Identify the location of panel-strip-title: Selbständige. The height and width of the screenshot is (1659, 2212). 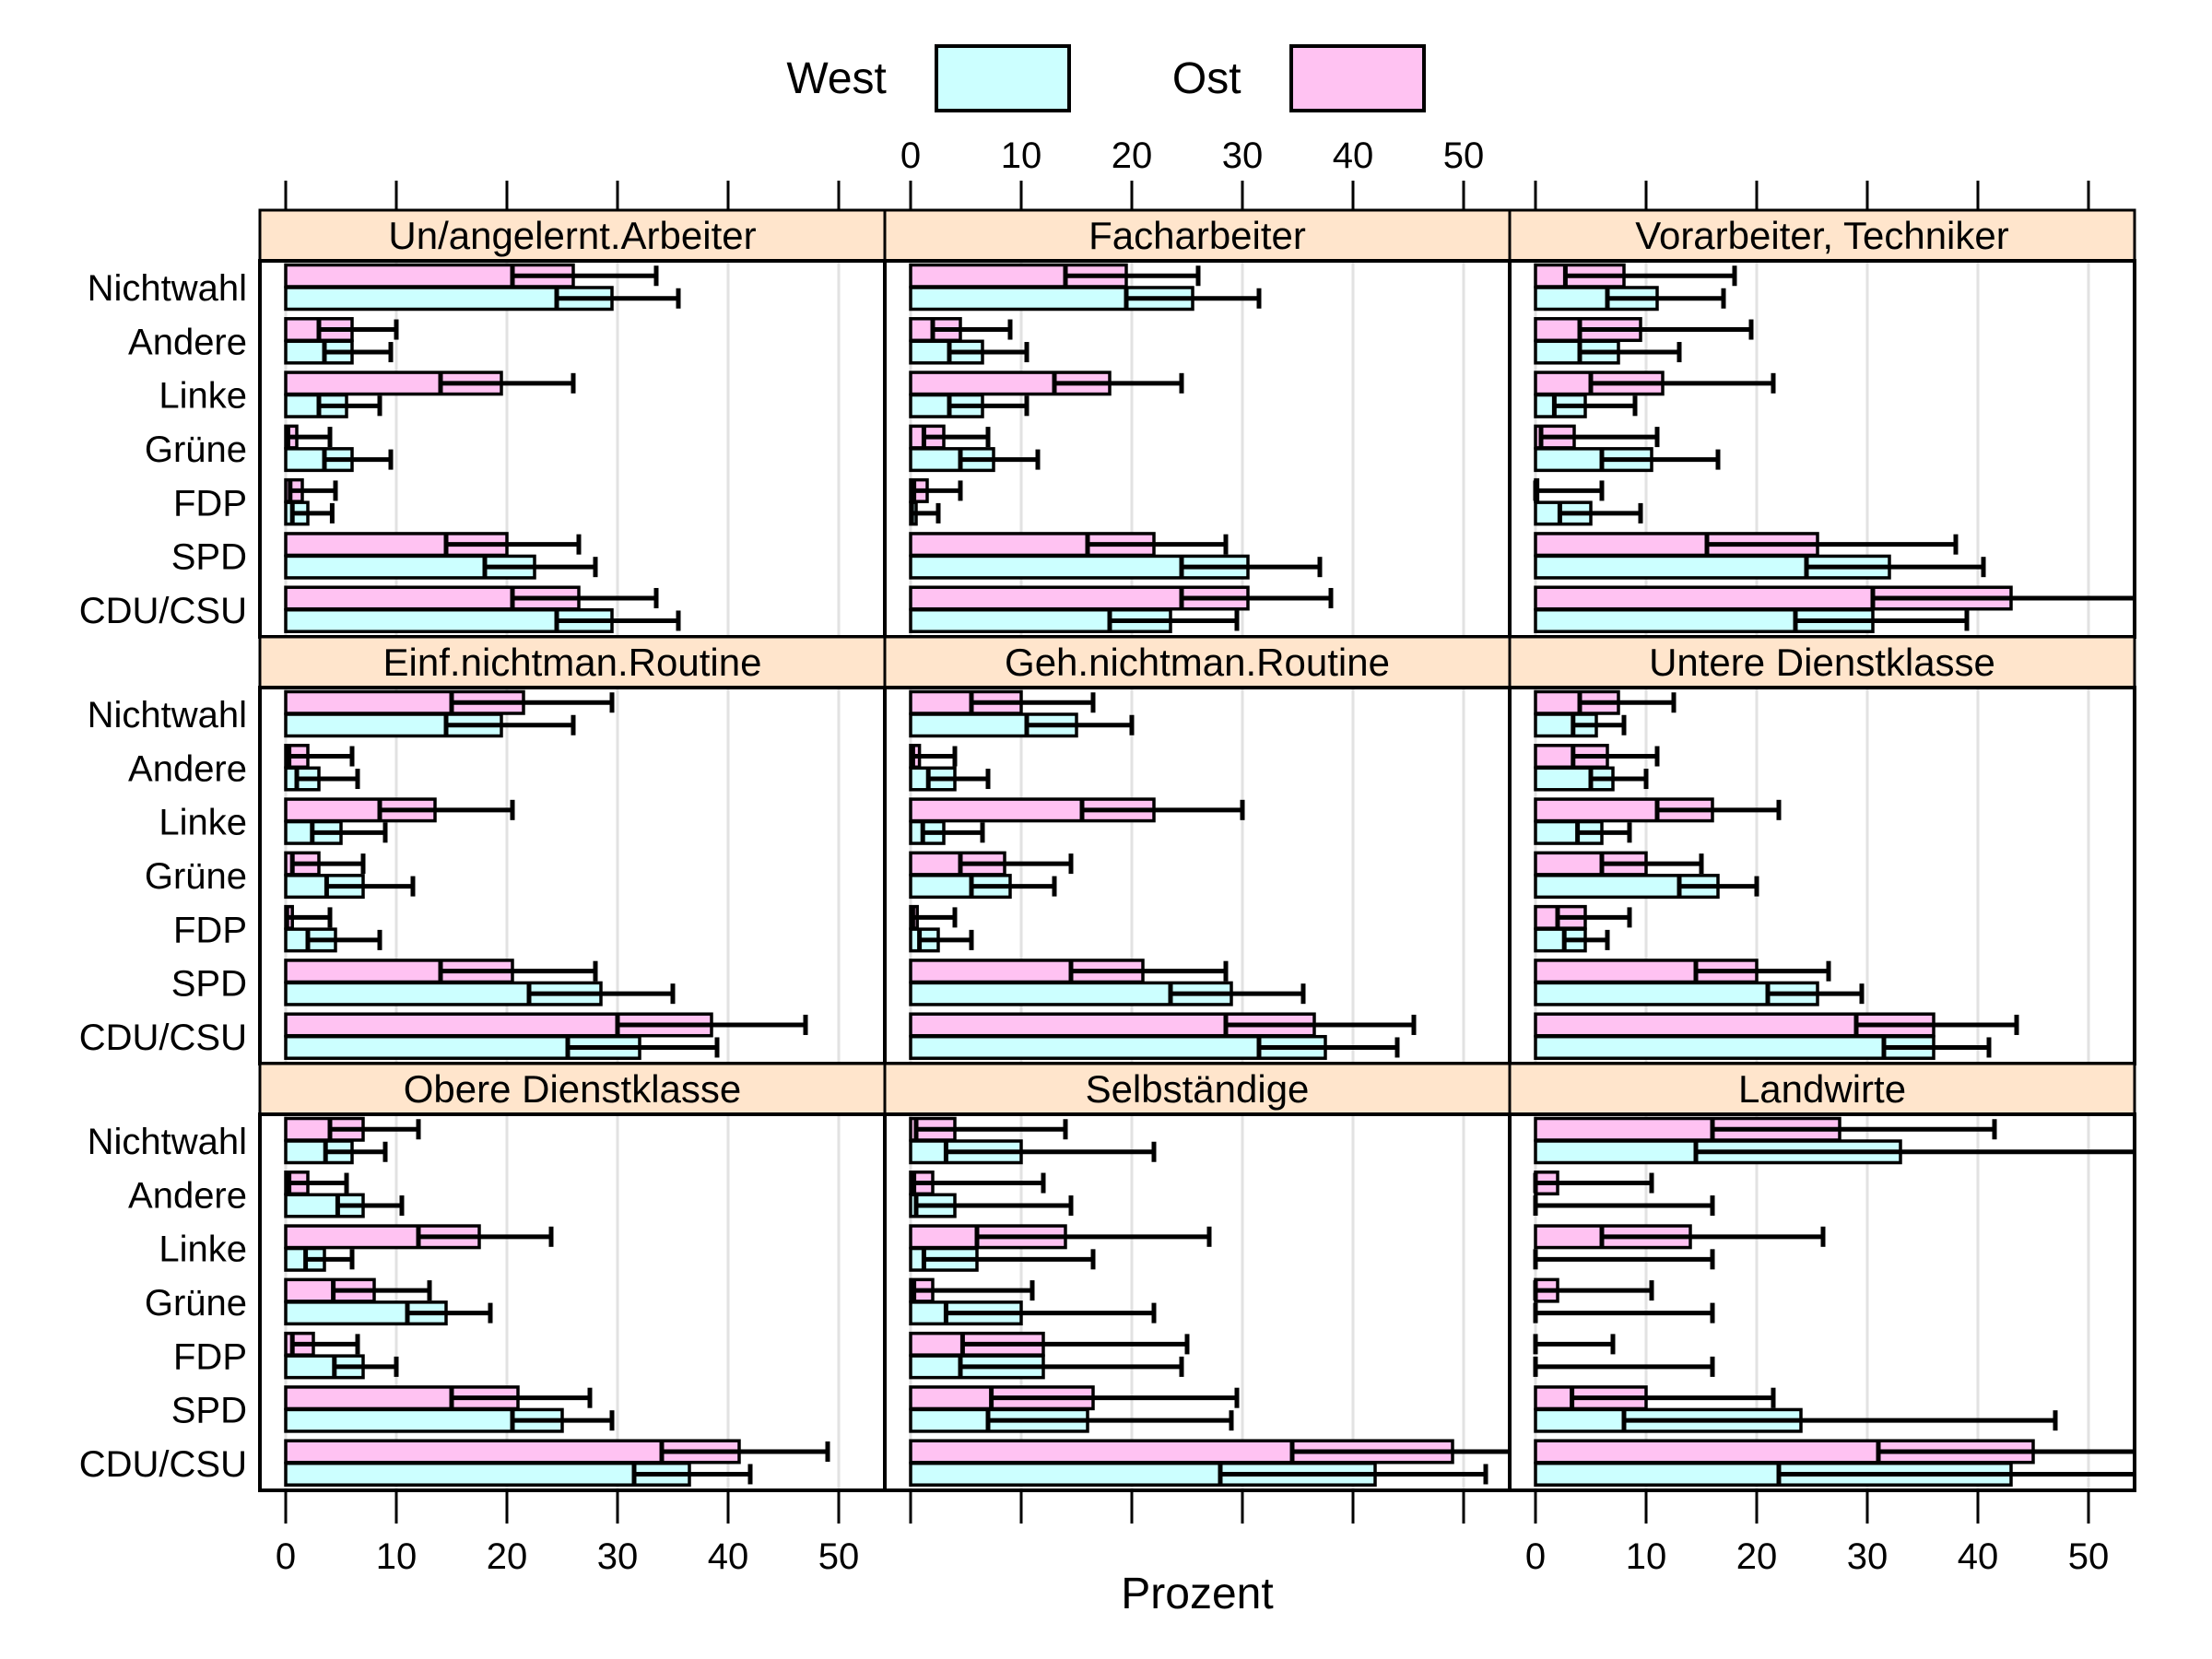
(1198, 1089).